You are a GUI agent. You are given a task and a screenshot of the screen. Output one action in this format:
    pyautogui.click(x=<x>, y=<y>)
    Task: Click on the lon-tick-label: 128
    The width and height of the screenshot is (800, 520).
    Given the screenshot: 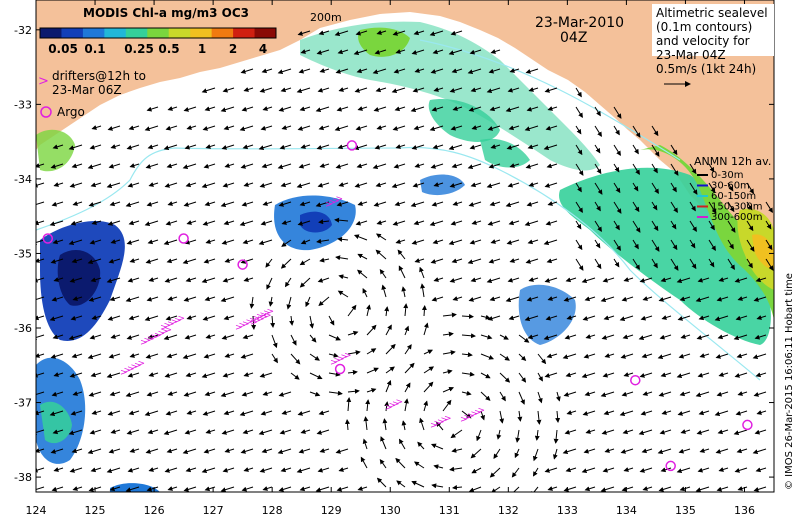 What is the action you would take?
    pyautogui.click(x=272, y=510)
    